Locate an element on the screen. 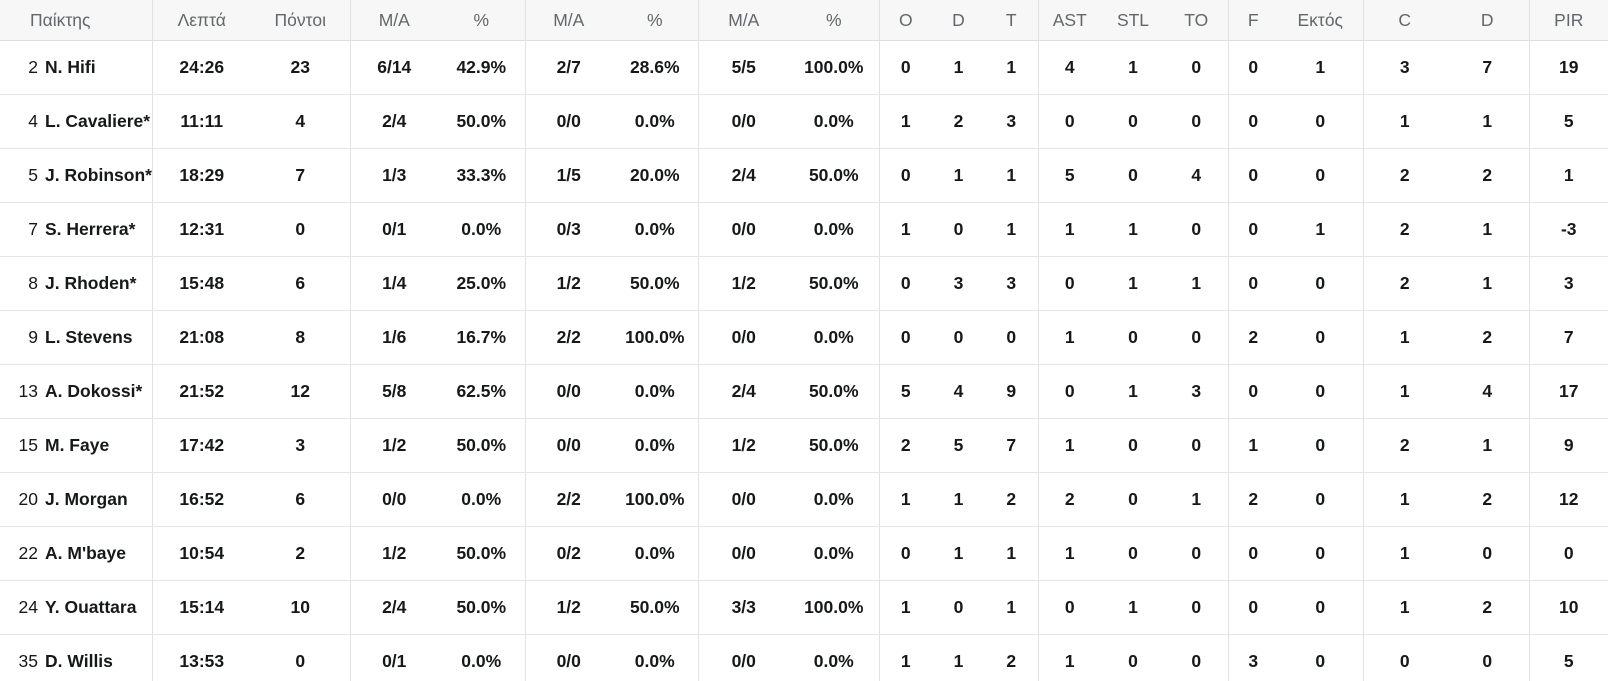 The image size is (1608, 681). player-cell: 8 J. Rhoden* is located at coordinates (76, 283).